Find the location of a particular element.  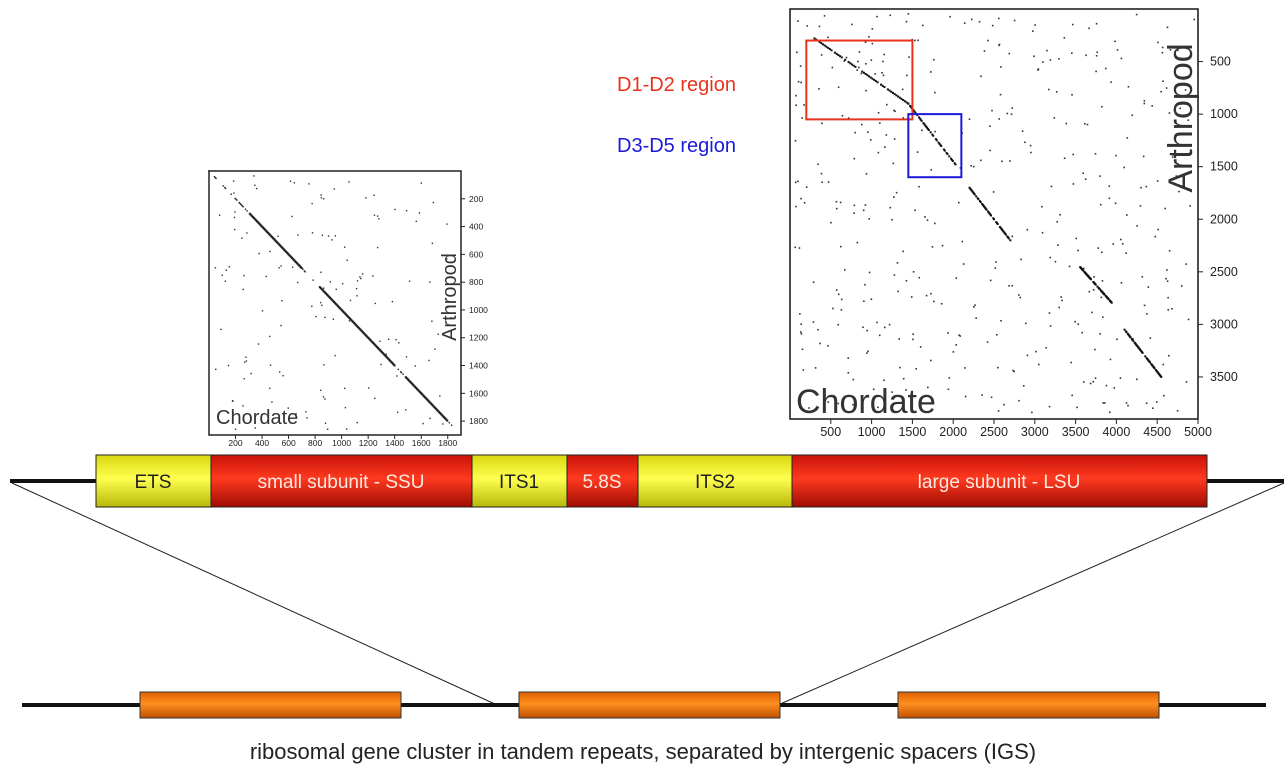

segment-ets is located at coordinates (153, 481).